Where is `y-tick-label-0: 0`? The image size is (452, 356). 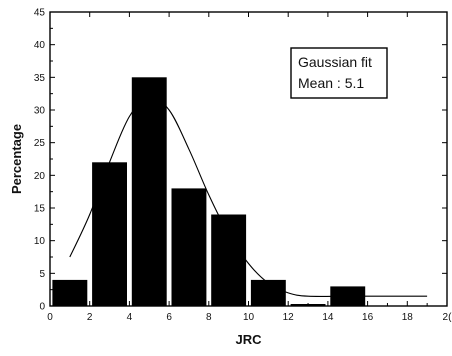 y-tick-label-0: 0 is located at coordinates (42, 307).